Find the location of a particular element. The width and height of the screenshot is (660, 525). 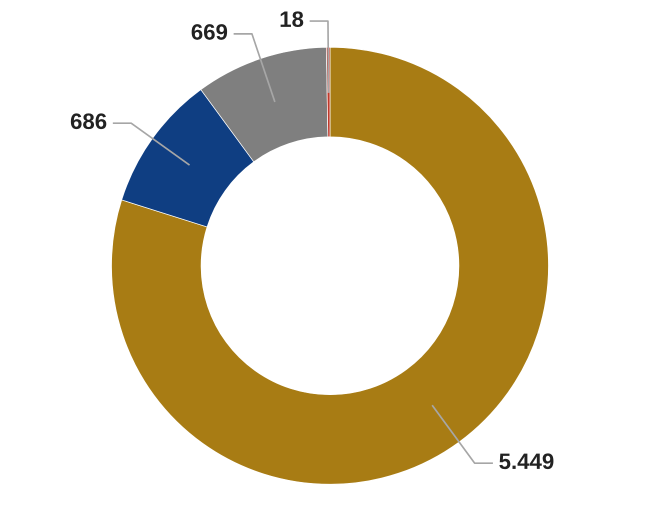

data-label: 669 is located at coordinates (210, 32).